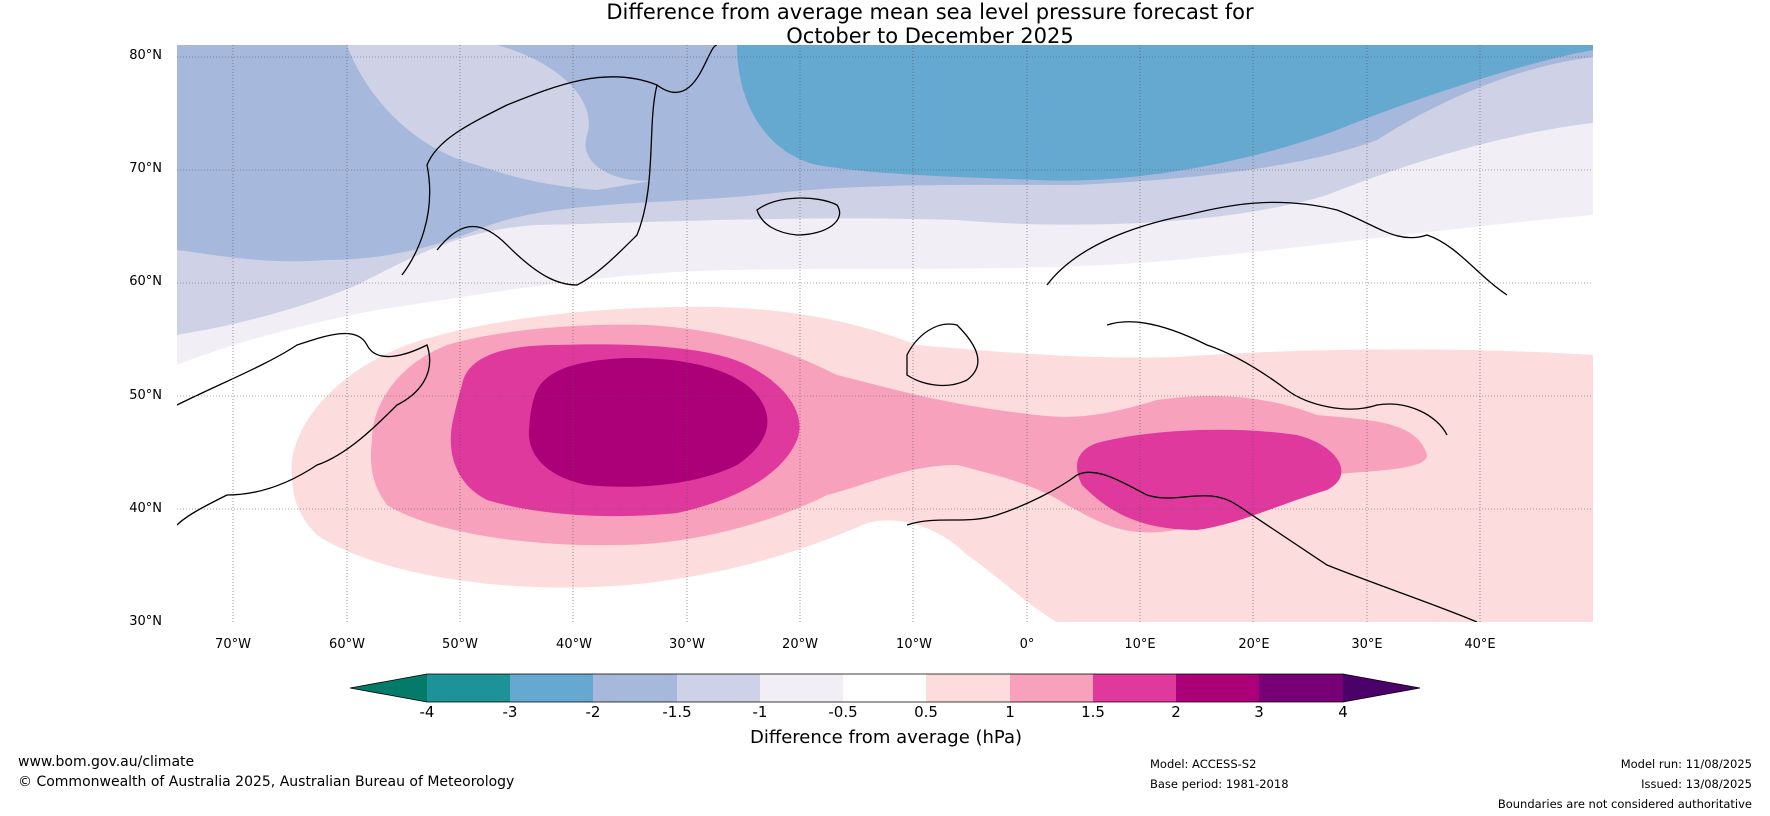 This screenshot has height=816, width=1770. Describe the element at coordinates (1480, 644) in the screenshot. I see `lon-label-40e: 40°E` at that location.